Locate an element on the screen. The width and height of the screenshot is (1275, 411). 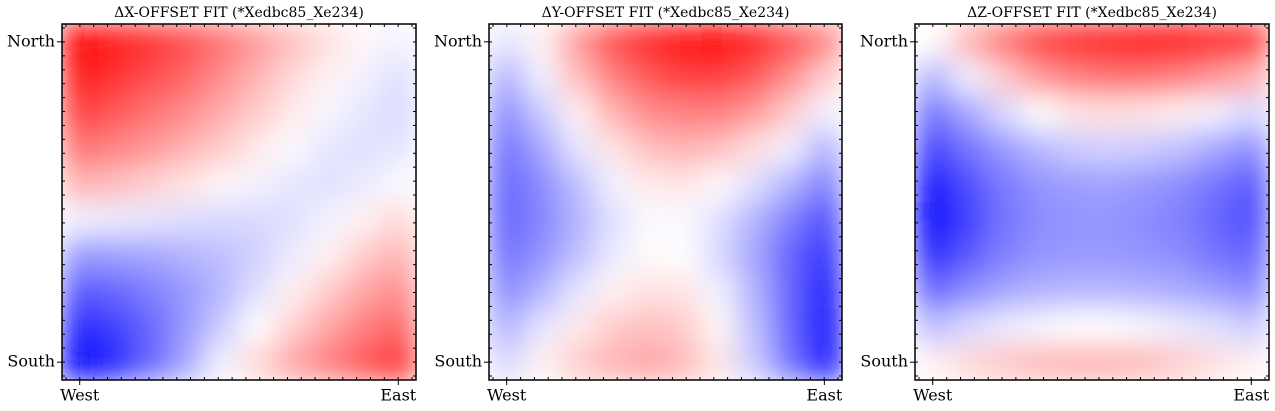
x-tick-label: West is located at coordinates (933, 395).